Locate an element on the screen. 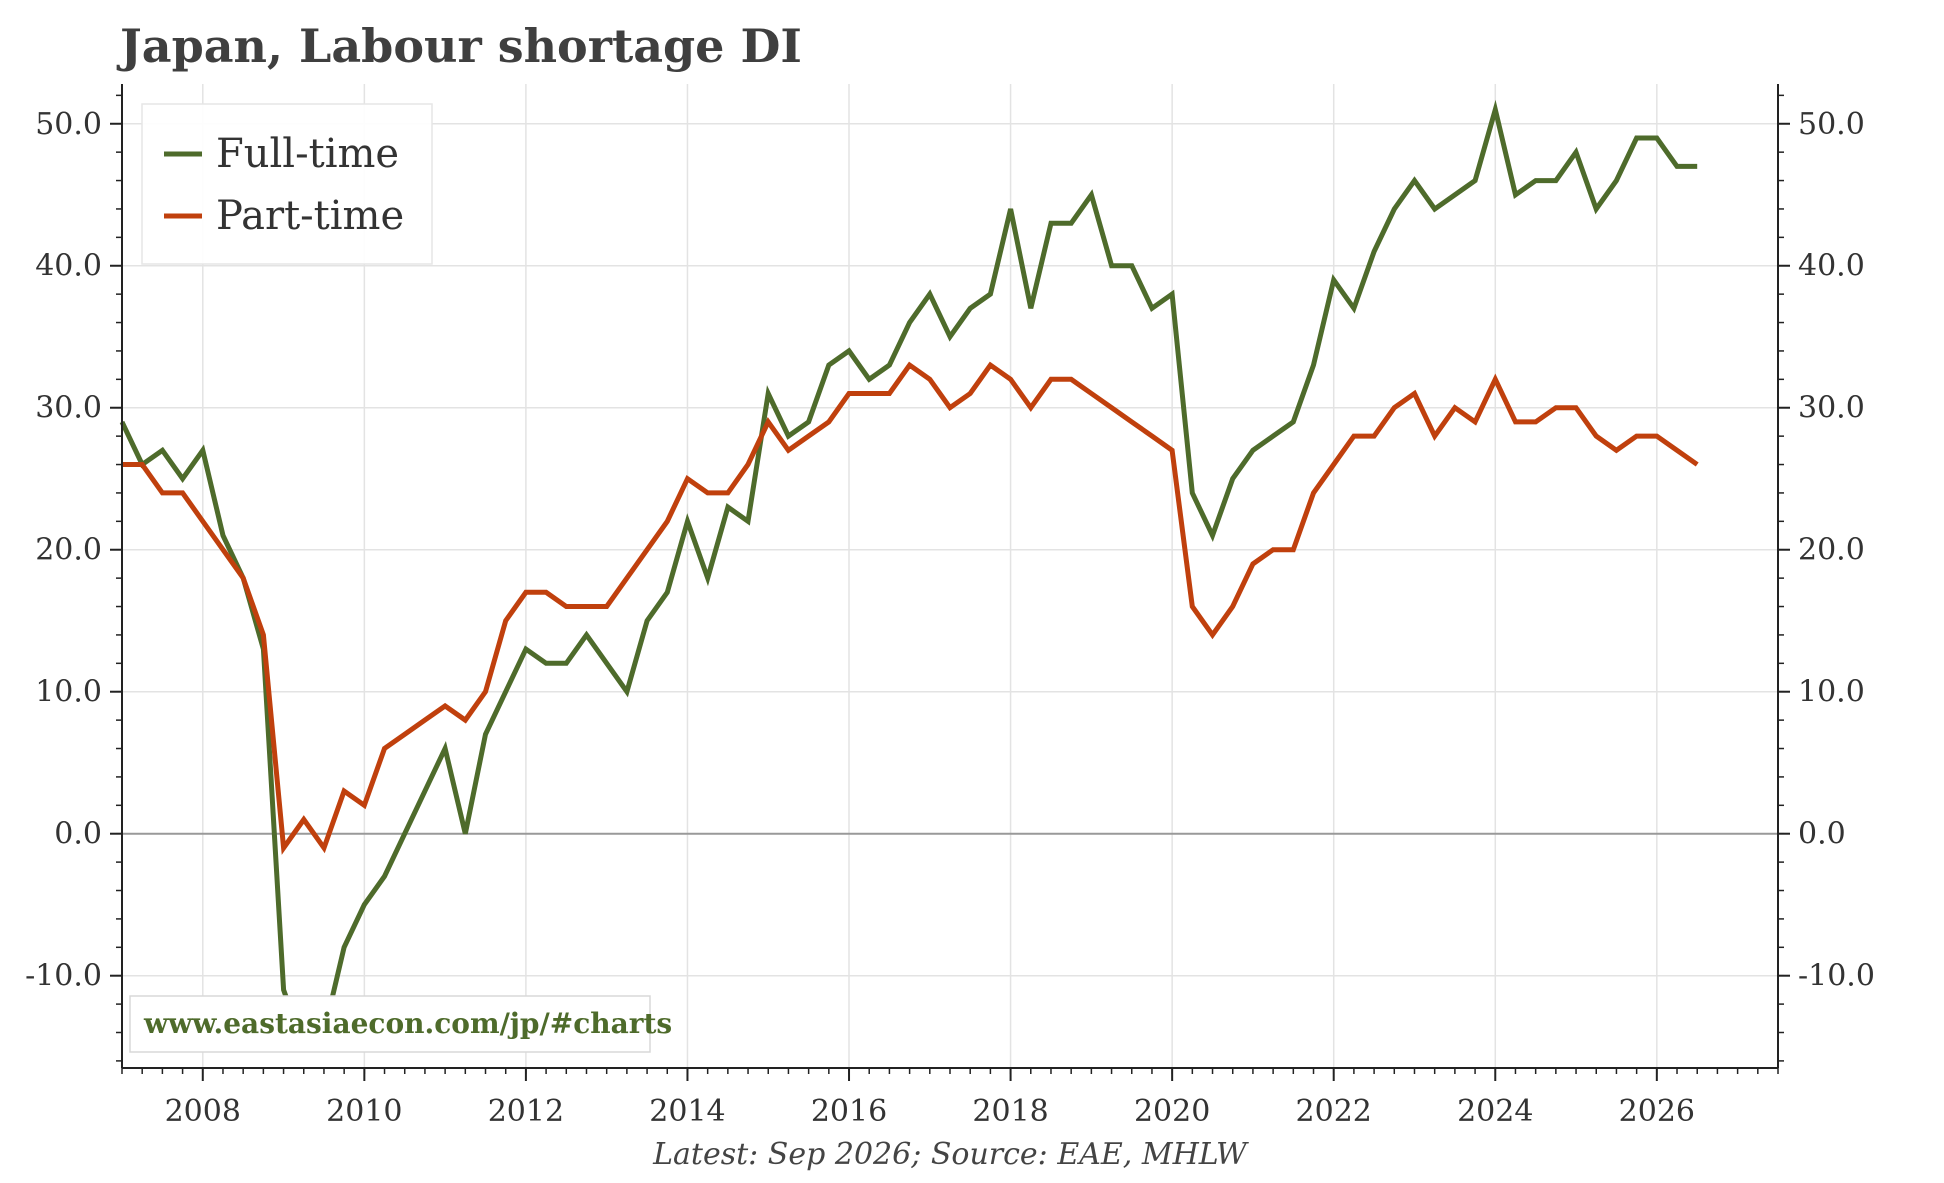 Image resolution: width=1944 pixels, height=1183 pixels. x-tick-label: 2022 is located at coordinates (1334, 1111).